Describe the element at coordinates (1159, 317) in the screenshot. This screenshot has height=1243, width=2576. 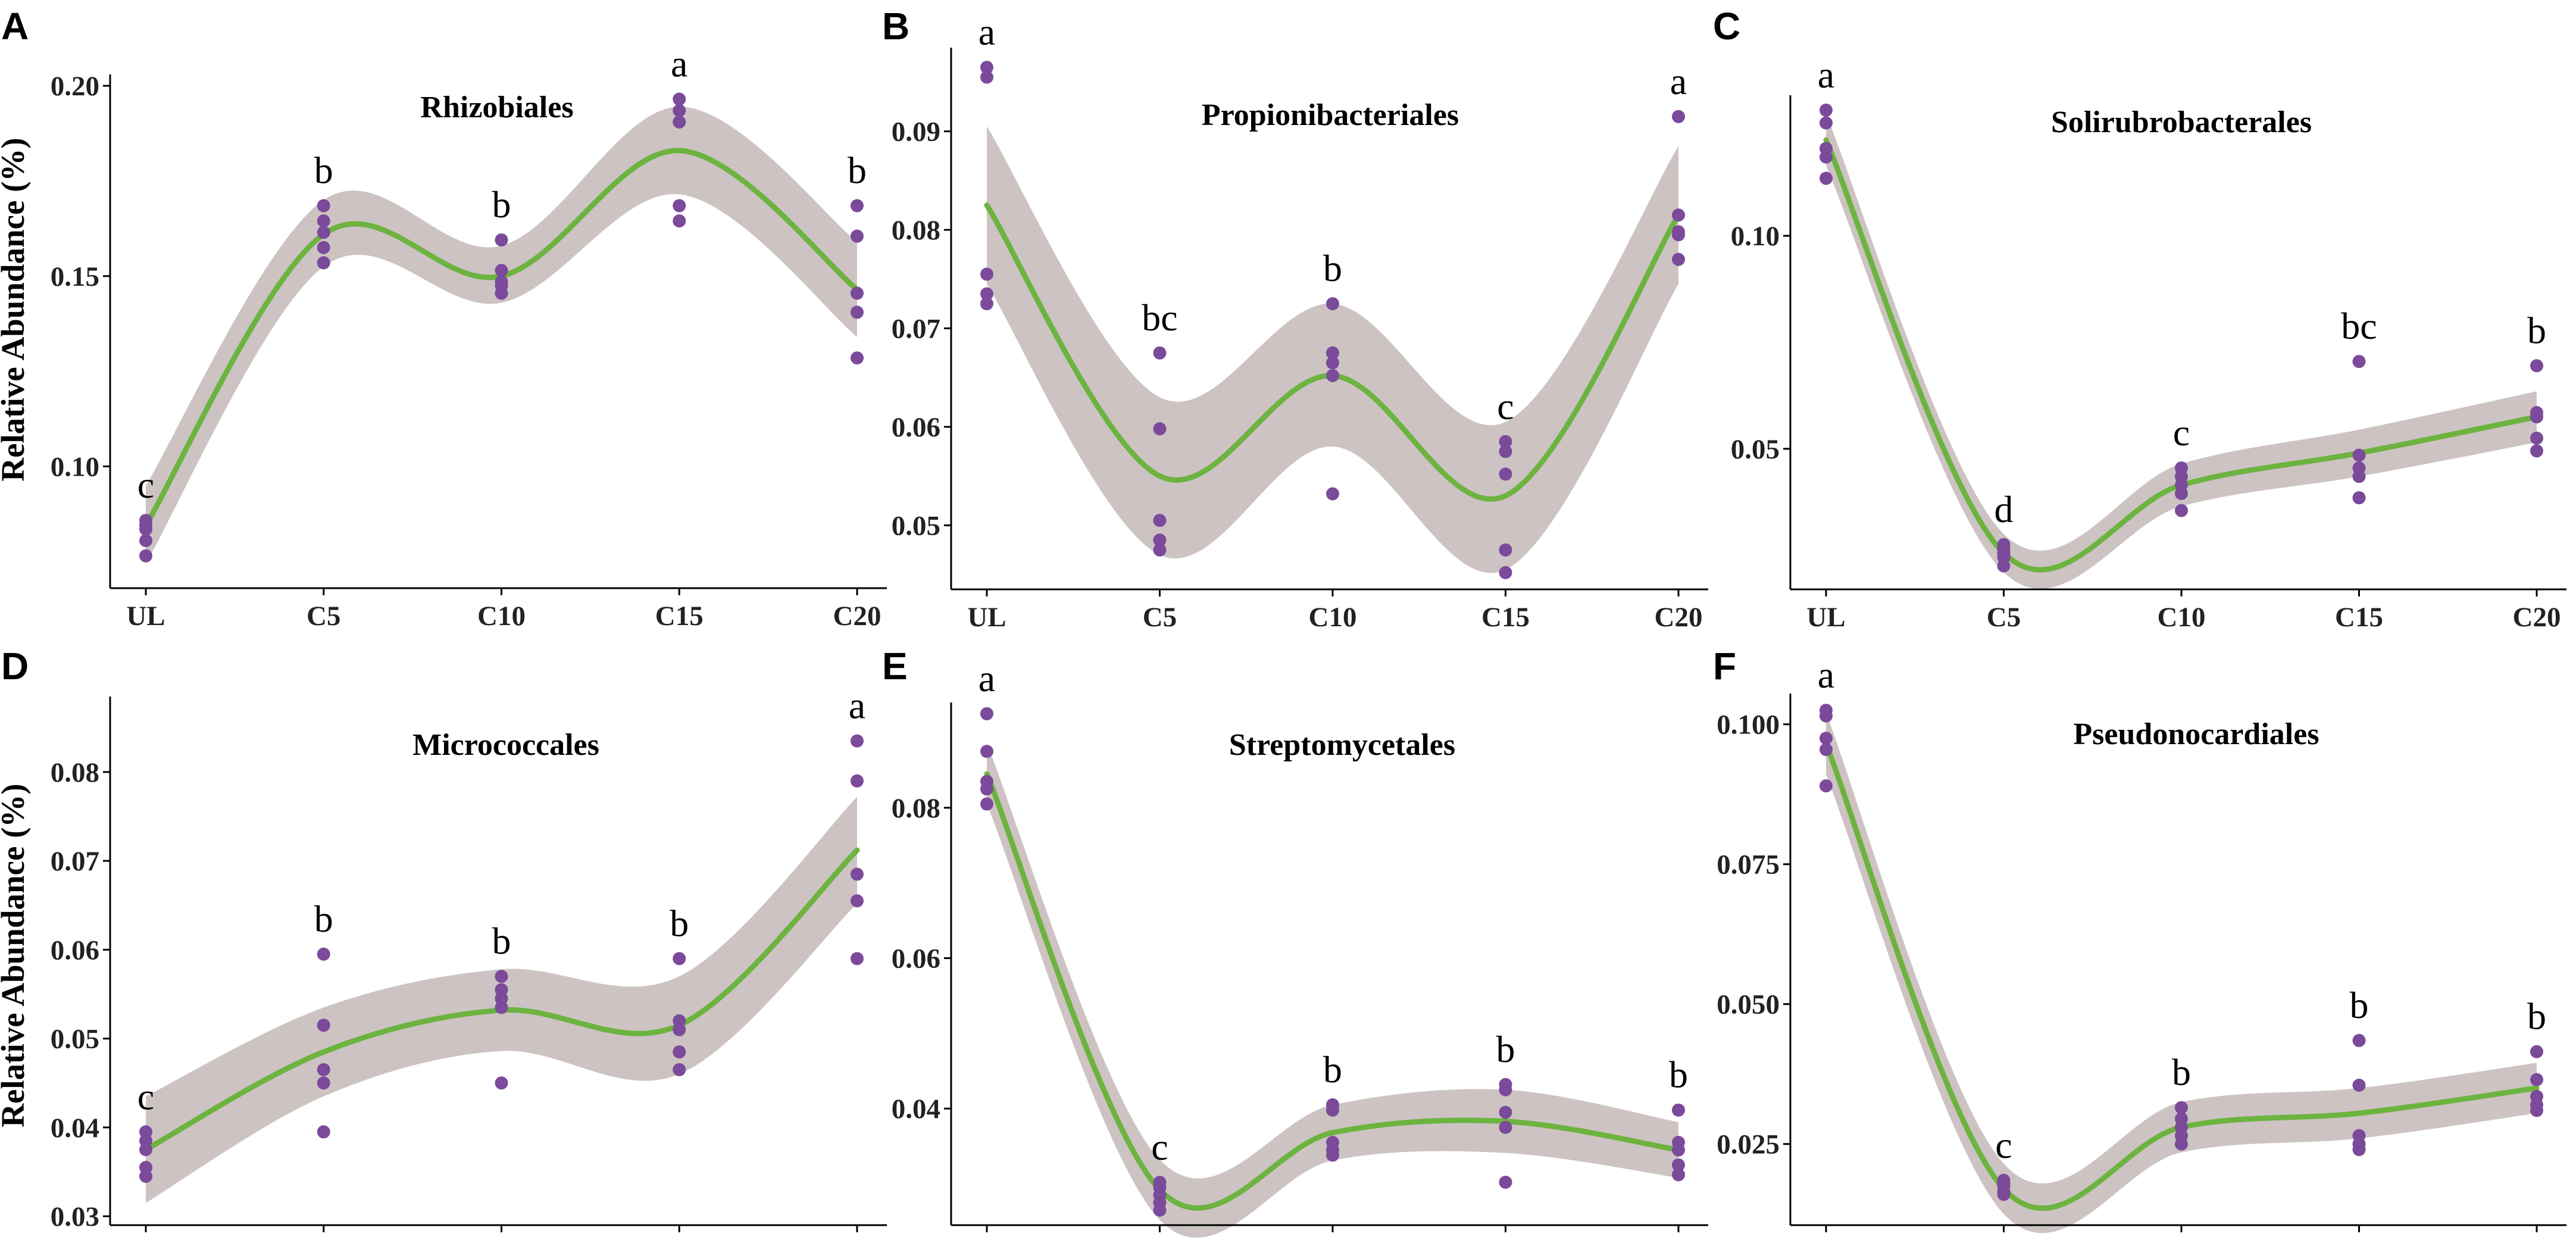
I see `significance-letter: bc` at that location.